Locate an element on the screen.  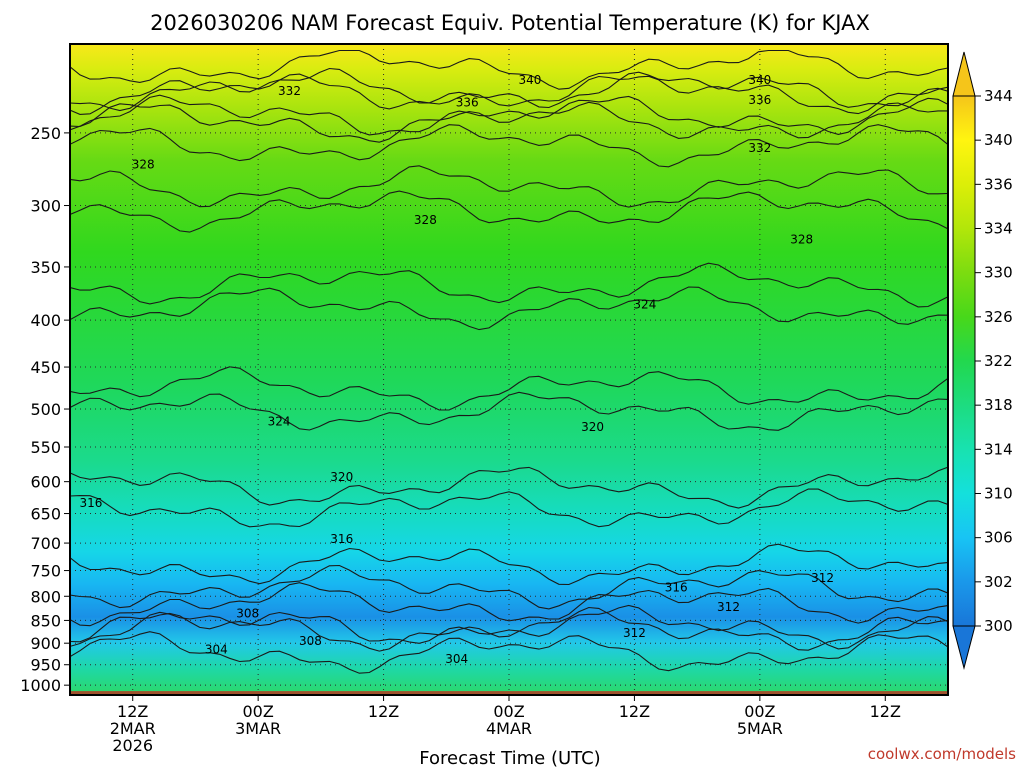
credit-text: coolwx.com/models is located at coordinates (942, 754).